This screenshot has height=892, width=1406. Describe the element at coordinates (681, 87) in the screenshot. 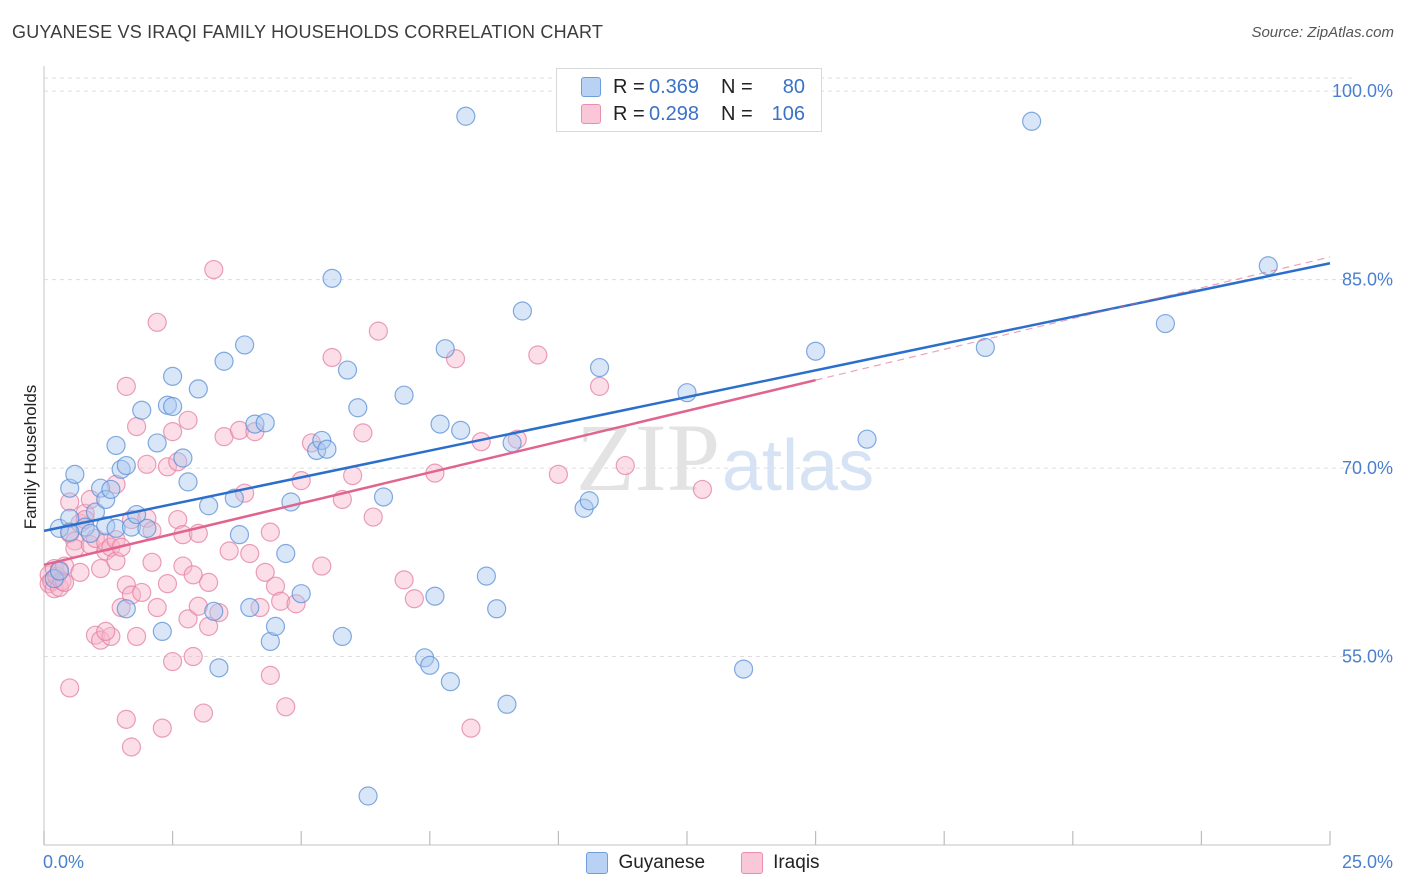

I see `legend-row-guyanese: R = 0.369 N = 80` at that location.